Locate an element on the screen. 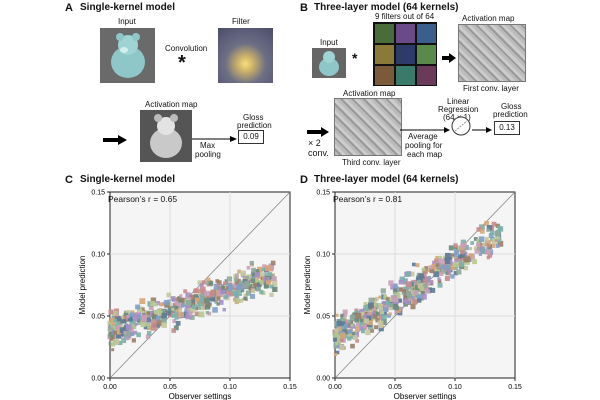  c-ytick-label-3: 0.15 is located at coordinates (98, 193).